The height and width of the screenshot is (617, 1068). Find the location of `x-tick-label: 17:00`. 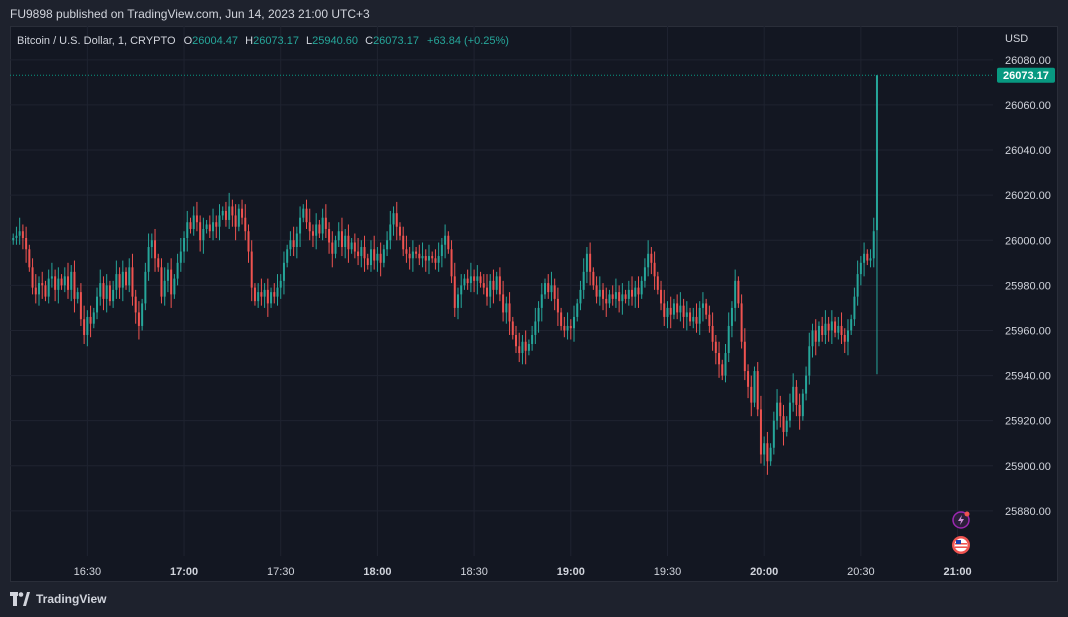

x-tick-label: 17:00 is located at coordinates (184, 572).